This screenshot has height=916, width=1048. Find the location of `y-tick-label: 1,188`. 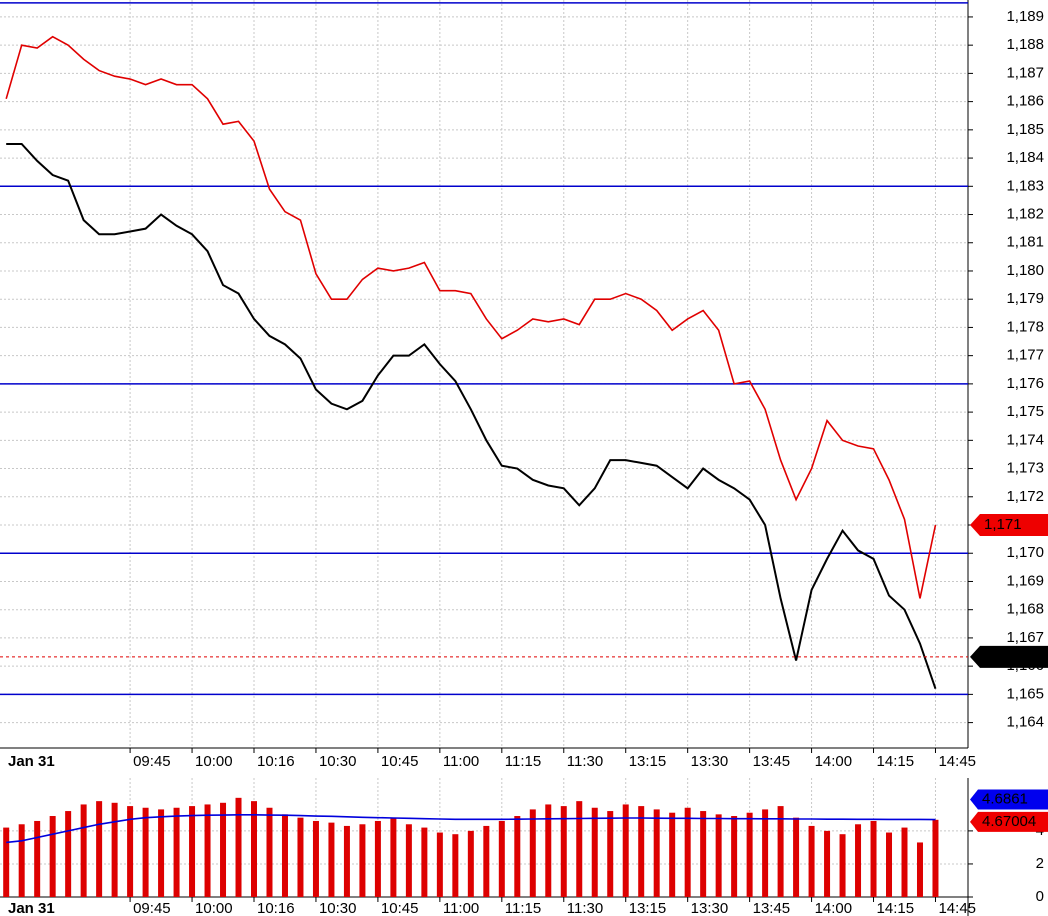

y-tick-label: 1,188 is located at coordinates (1025, 44).